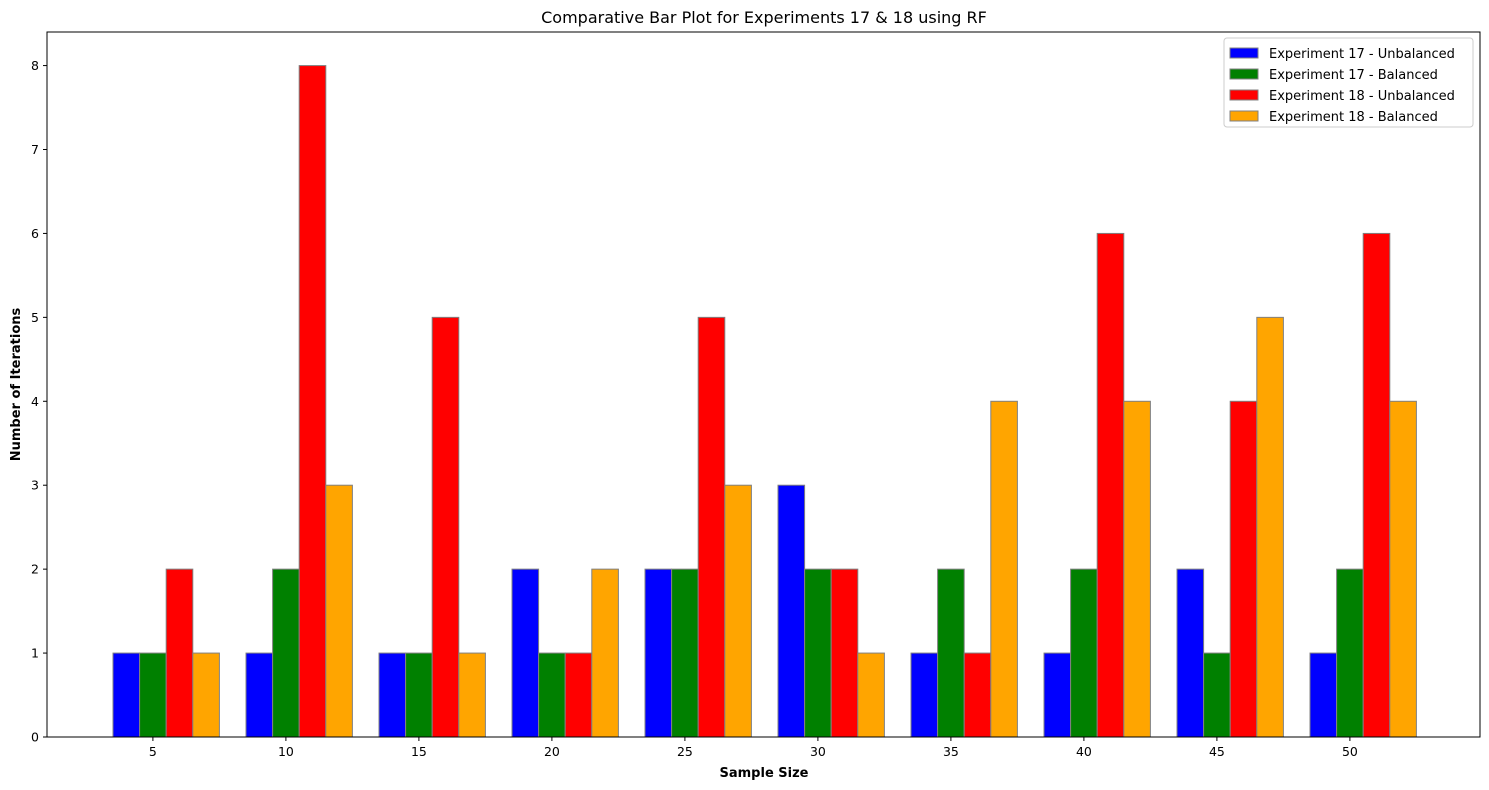 The width and height of the screenshot is (1489, 790). What do you see at coordinates (35, 653) in the screenshot?
I see `y-tick-label: 1` at bounding box center [35, 653].